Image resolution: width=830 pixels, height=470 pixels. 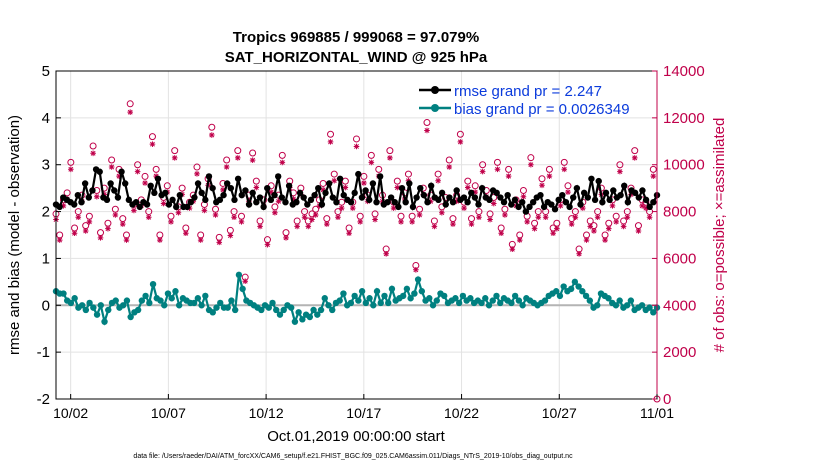 I want to click on x-tick-label: 10/02, so click(x=70, y=413).